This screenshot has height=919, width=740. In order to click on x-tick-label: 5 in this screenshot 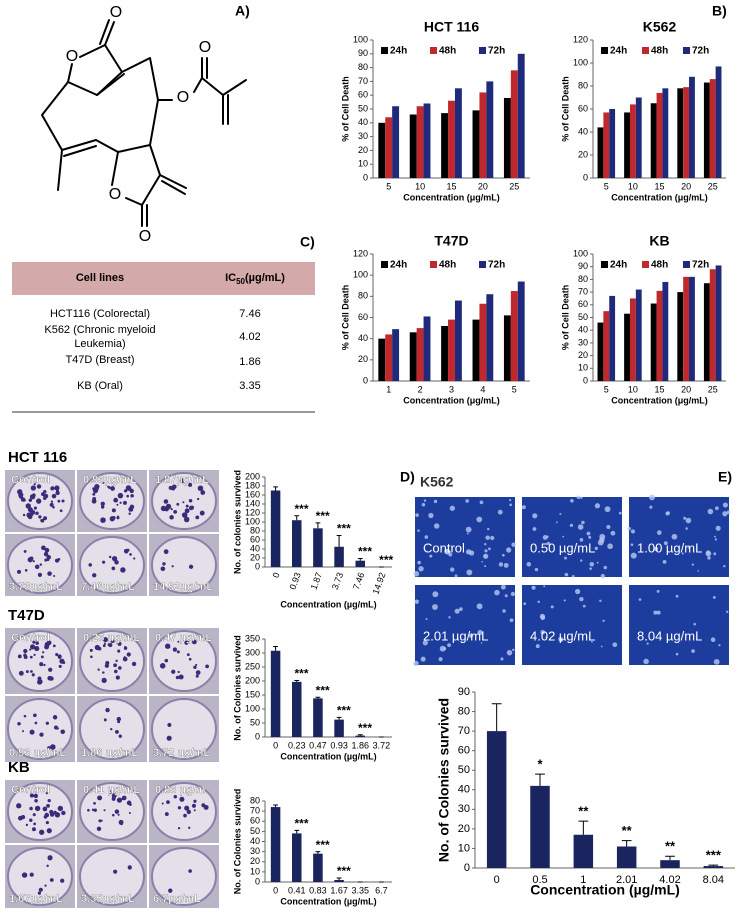, I will do `click(606, 186)`.